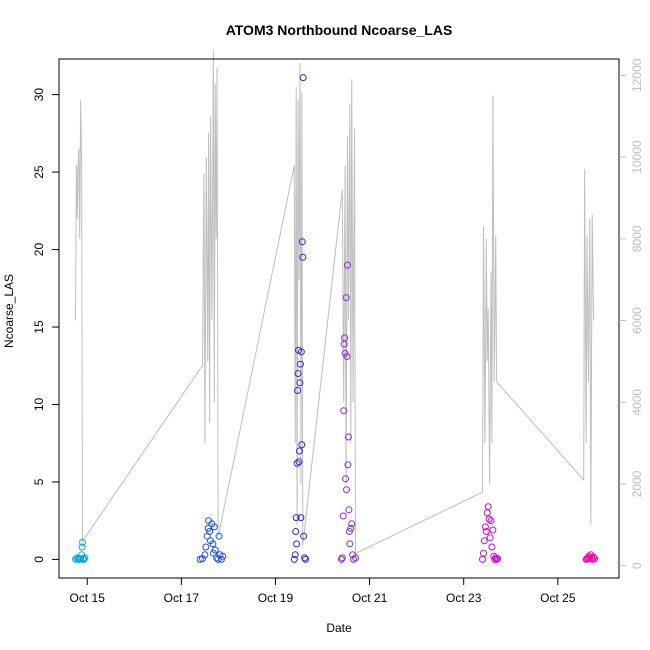  Describe the element at coordinates (39, 404) in the screenshot. I see `y-tick-label: 10` at that location.